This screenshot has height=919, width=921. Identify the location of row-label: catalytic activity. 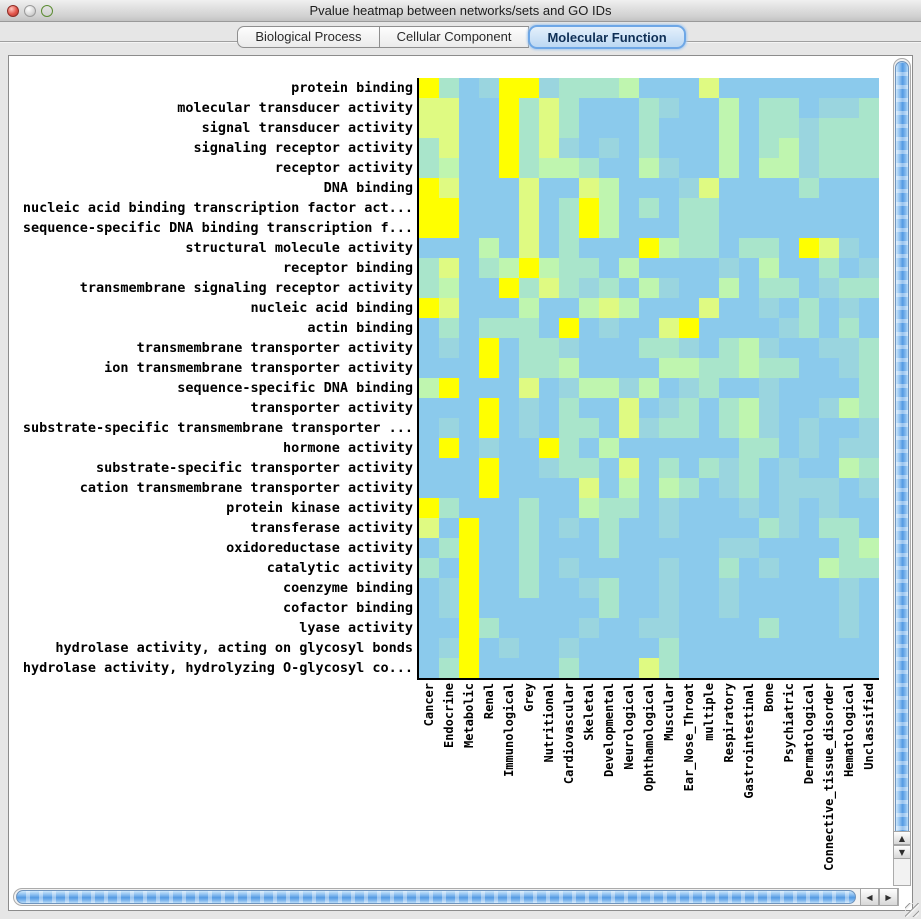
(339, 568).